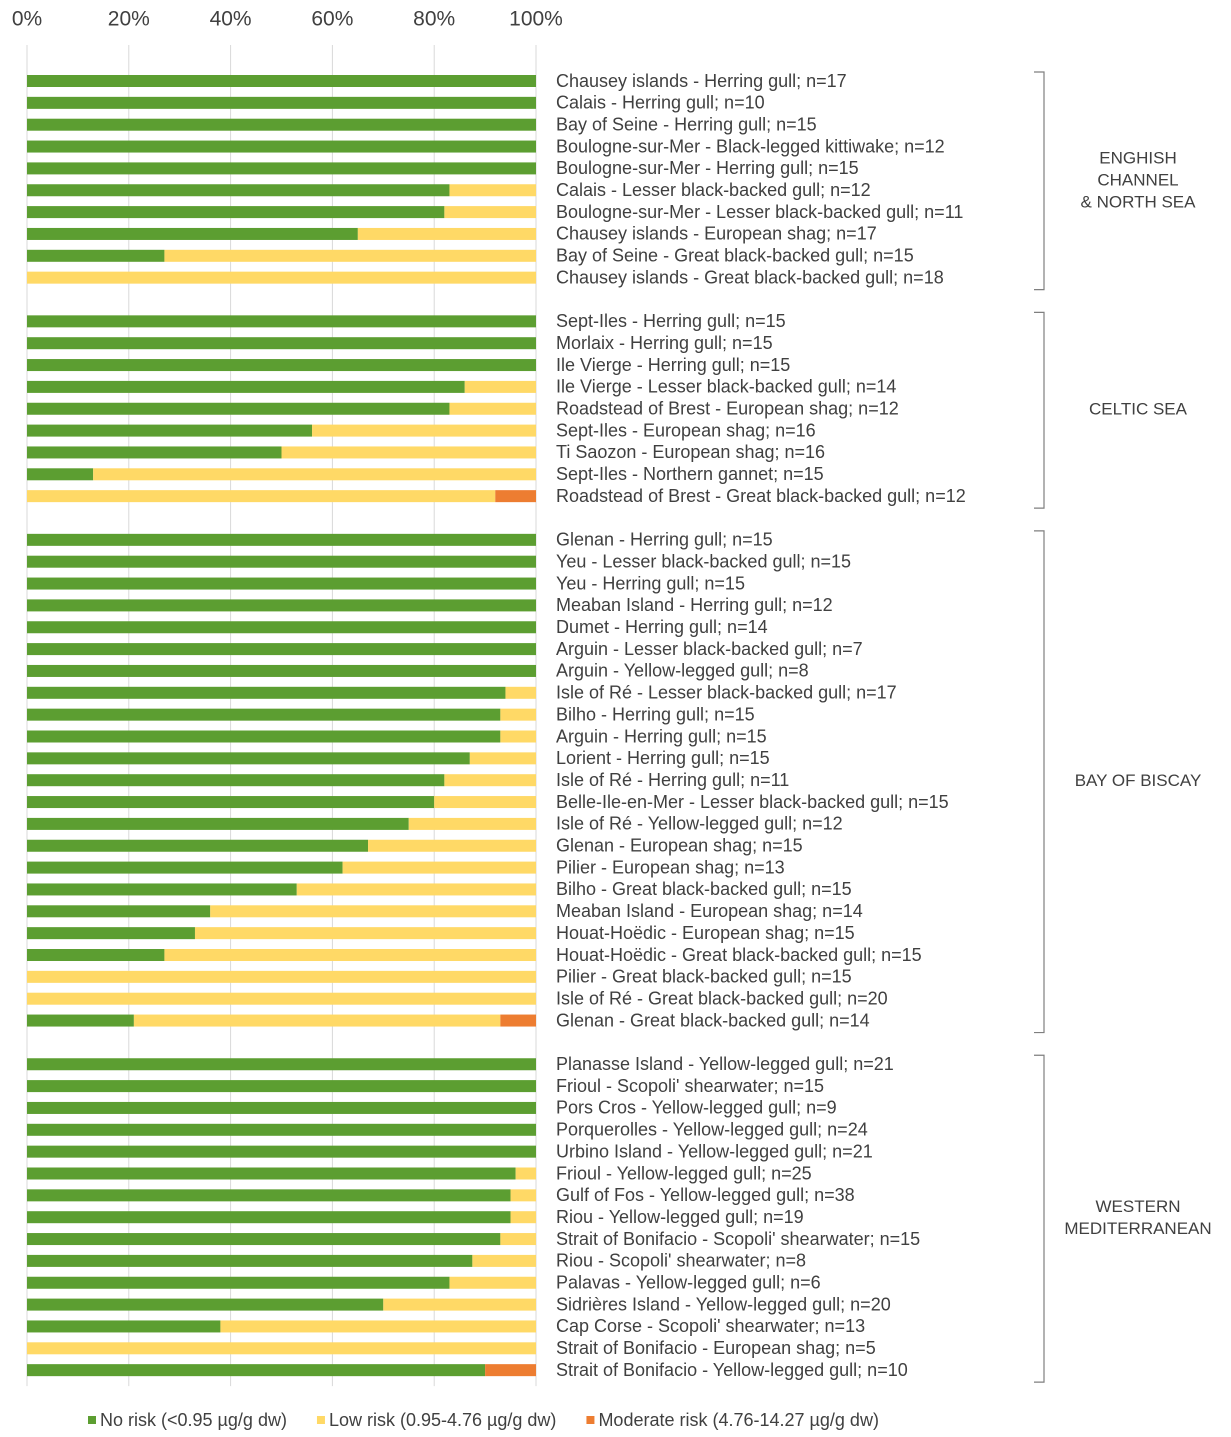  I want to click on category-label: Frioul - Yellow-legged gull; n=25, so click(684, 1173).